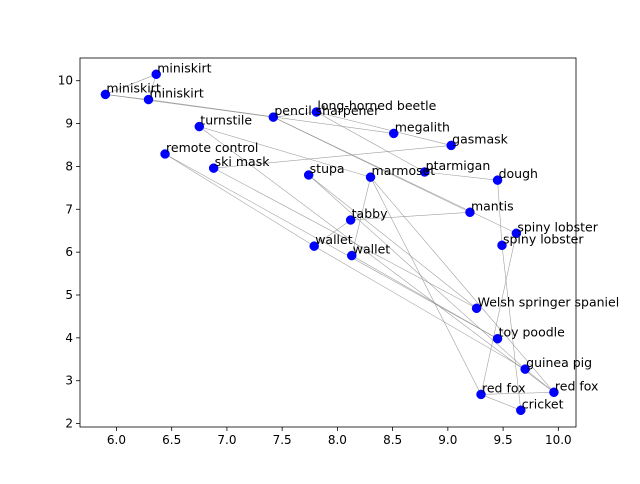 The image size is (640, 484). What do you see at coordinates (532, 332) in the screenshot?
I see `point-label: toy poodle` at bounding box center [532, 332].